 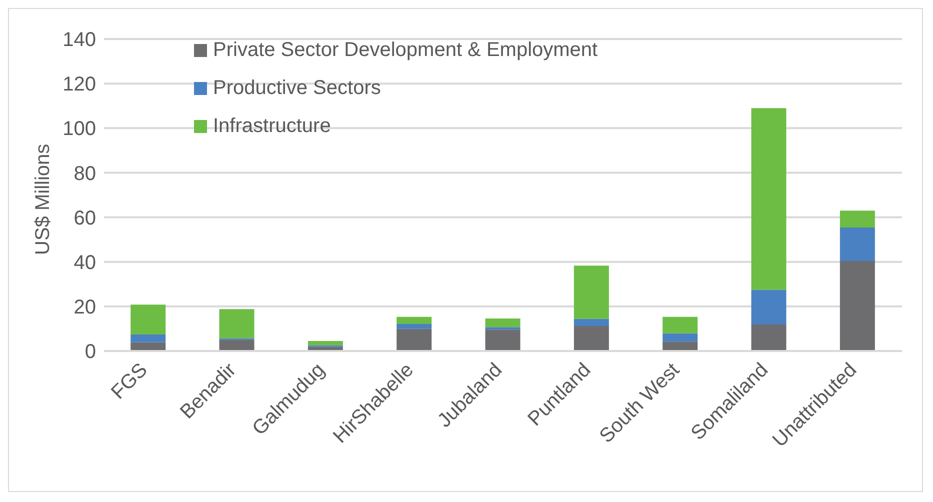 What do you see at coordinates (272, 126) in the screenshot?
I see `legend-label: Infrastructure` at bounding box center [272, 126].